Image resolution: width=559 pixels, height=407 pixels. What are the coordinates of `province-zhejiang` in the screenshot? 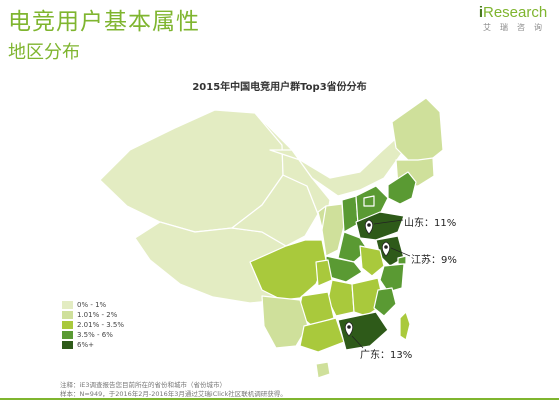 It's located at (392, 278).